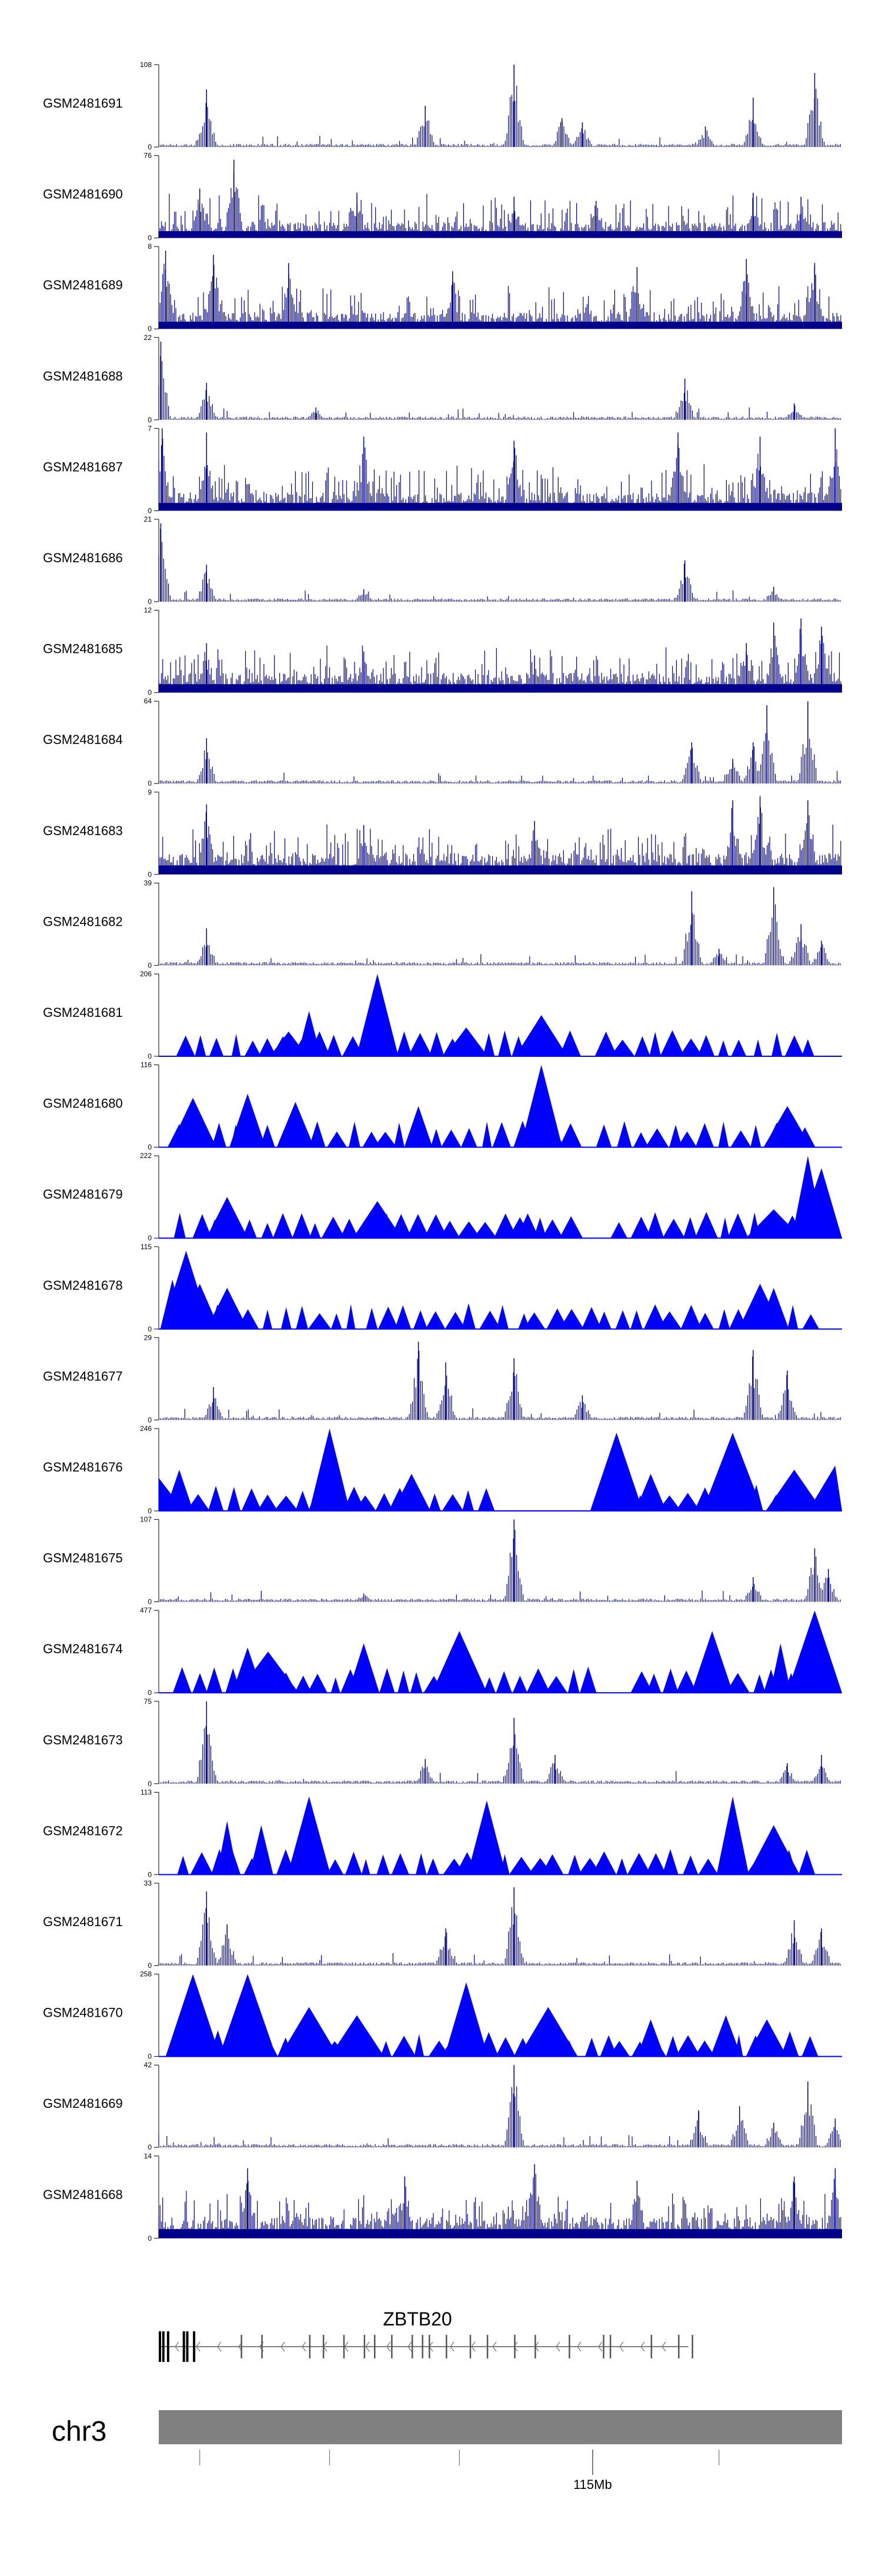  I want to click on track-GSM2481674: GSM2481674 477 0, so click(442, 1651).